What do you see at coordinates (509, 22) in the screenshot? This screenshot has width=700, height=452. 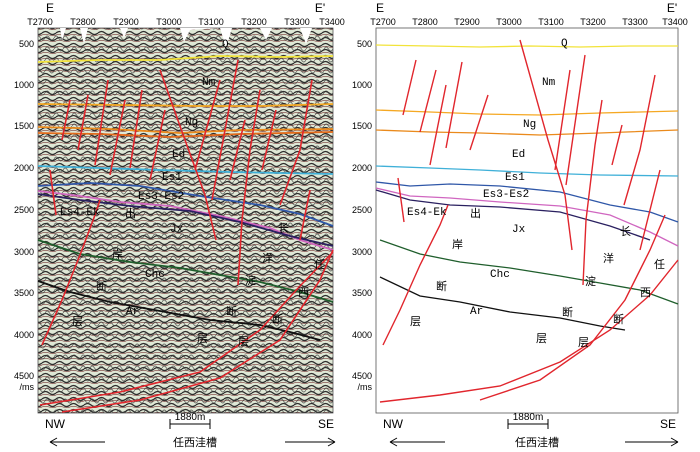 I see `right-x-tick: T3000` at bounding box center [509, 22].